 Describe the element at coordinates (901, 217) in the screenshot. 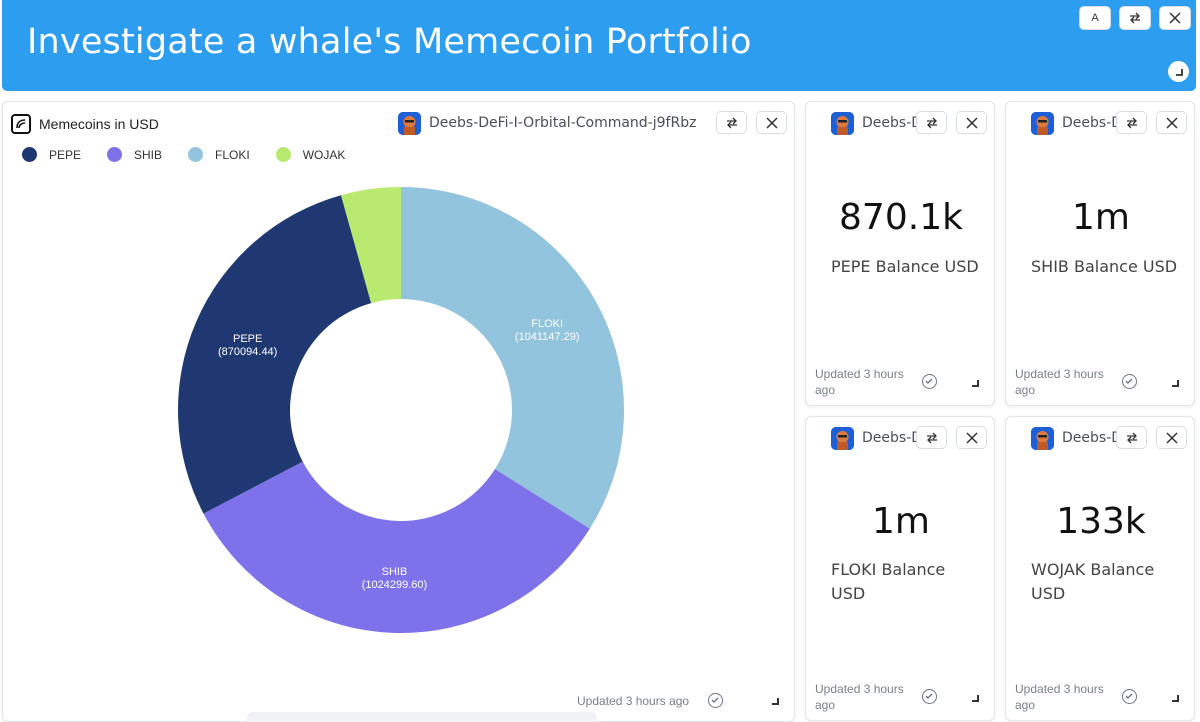

I see `stat-value: 870.1k` at that location.